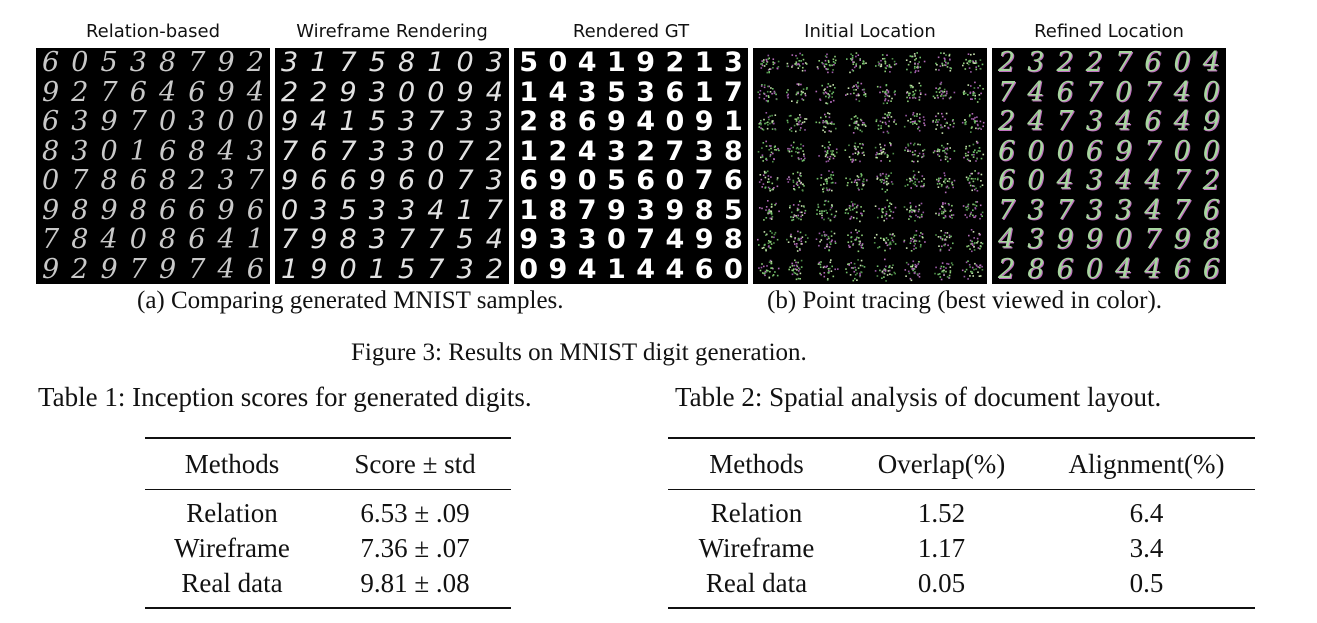  I want to click on digit-cell: 0, so click(255, 122).